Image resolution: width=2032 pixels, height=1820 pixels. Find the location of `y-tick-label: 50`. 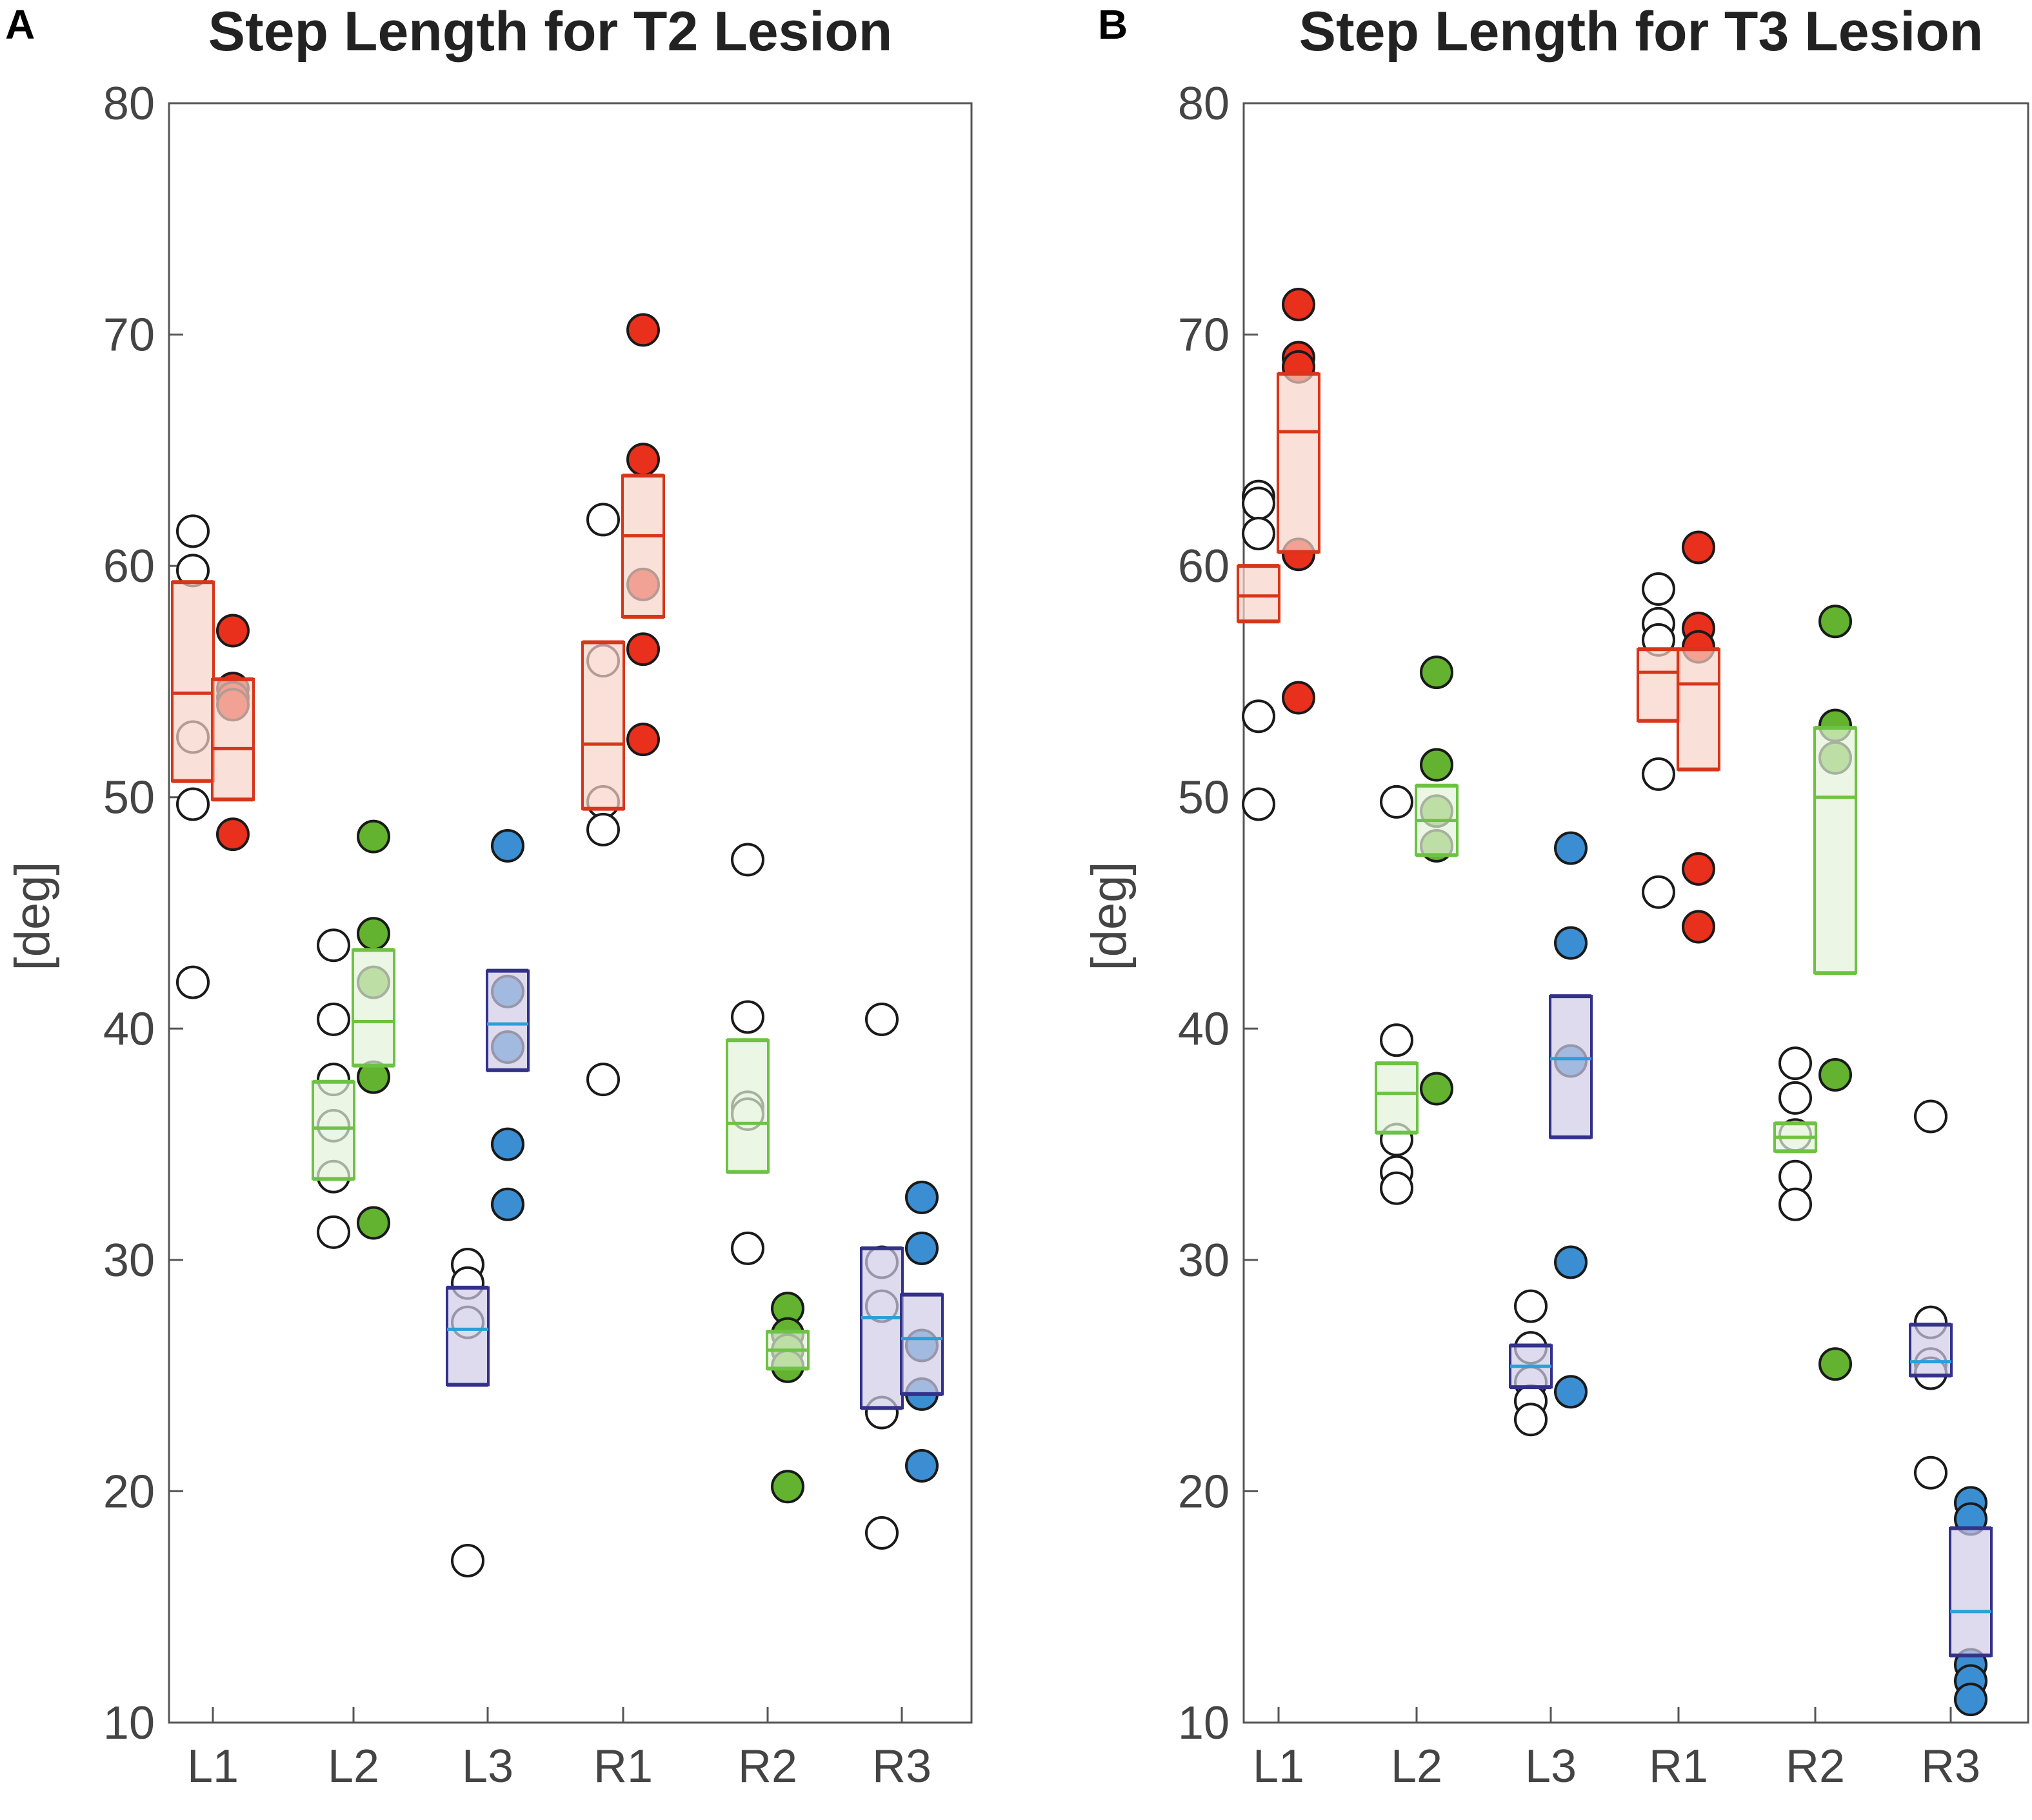

y-tick-label: 50 is located at coordinates (129, 798).